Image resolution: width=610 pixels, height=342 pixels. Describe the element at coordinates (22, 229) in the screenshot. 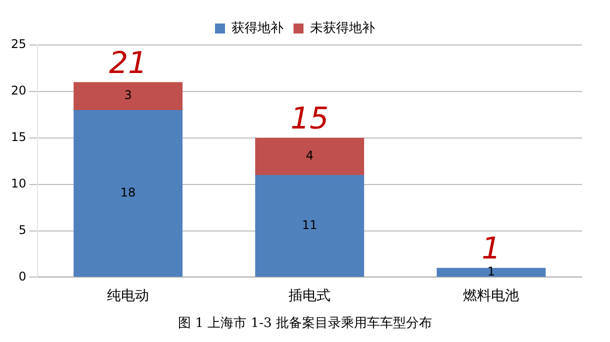

I see `y-tick-label: 5` at that location.